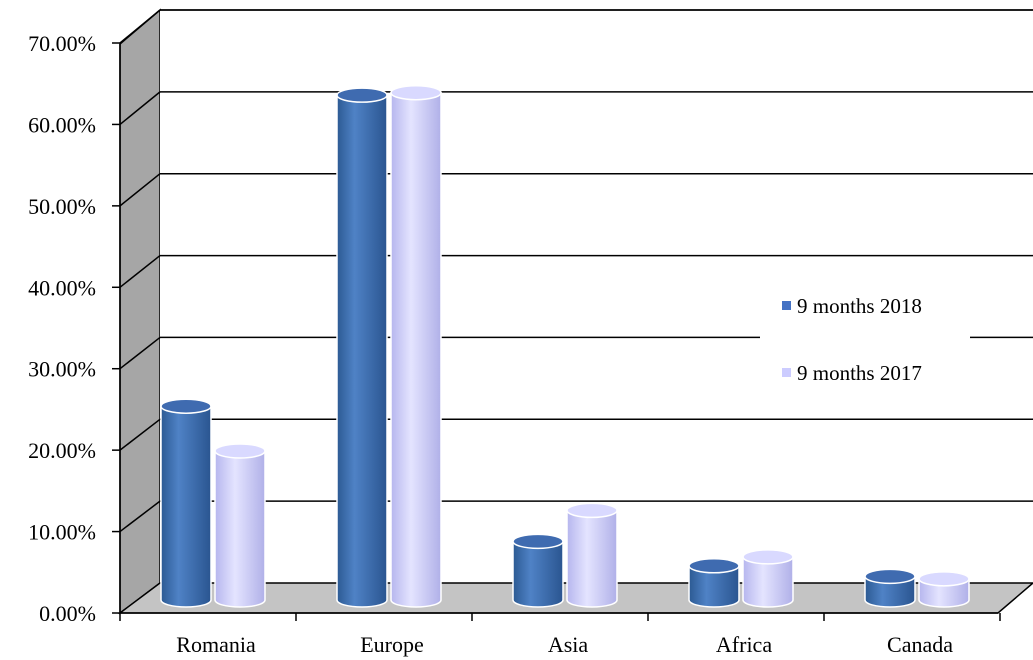 The width and height of the screenshot is (1033, 660). Describe the element at coordinates (859, 373) in the screenshot. I see `legend-label-1: 9 months 2017` at that location.